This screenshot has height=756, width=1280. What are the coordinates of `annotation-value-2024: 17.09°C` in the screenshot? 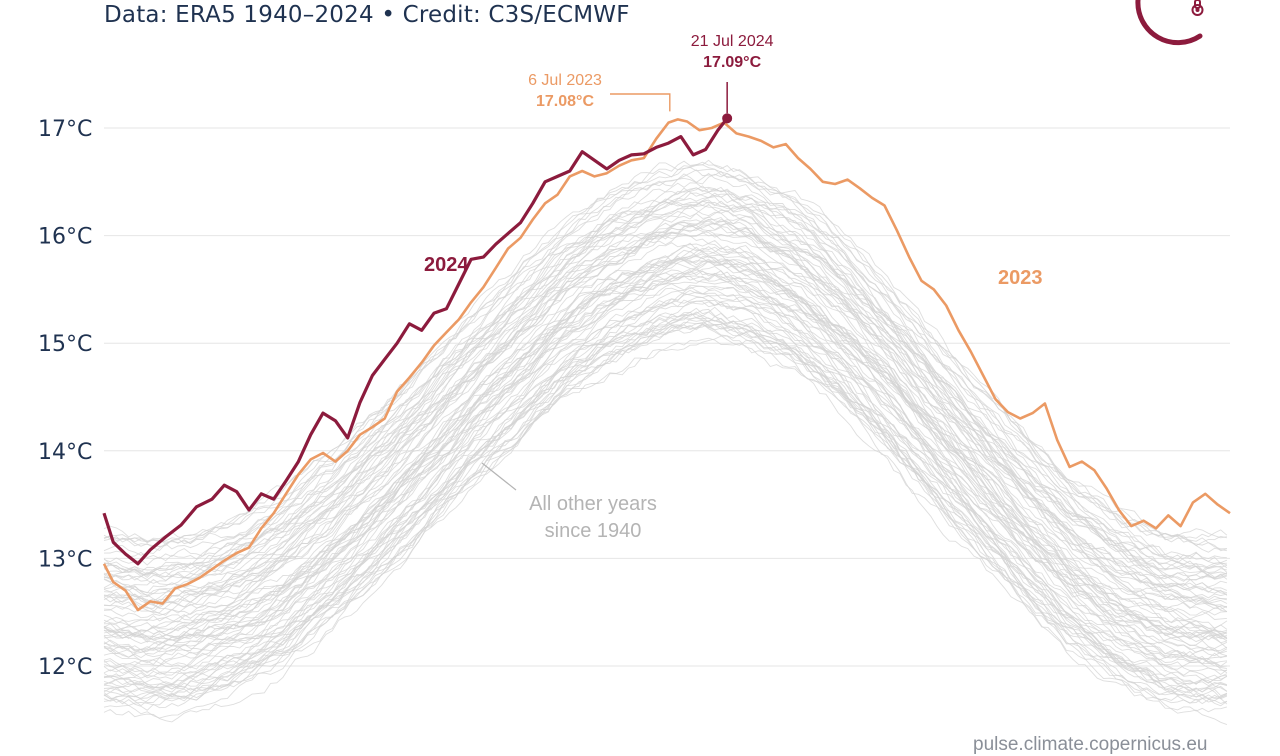 It's located at (732, 62).